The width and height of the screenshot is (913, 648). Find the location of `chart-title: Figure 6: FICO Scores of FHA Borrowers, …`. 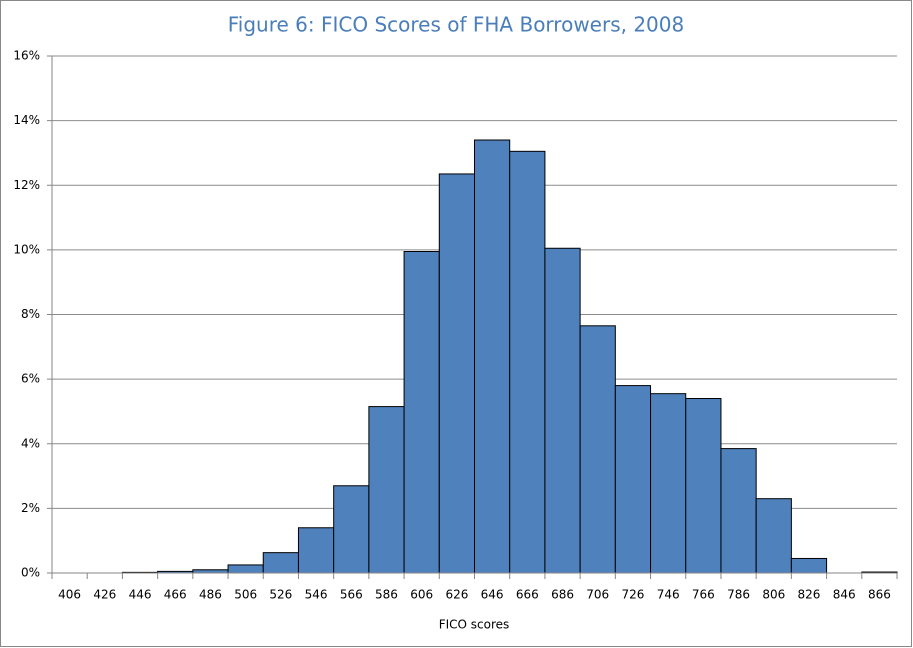

chart-title: Figure 6: FICO Scores of FHA Borrowers, … is located at coordinates (456, 25).